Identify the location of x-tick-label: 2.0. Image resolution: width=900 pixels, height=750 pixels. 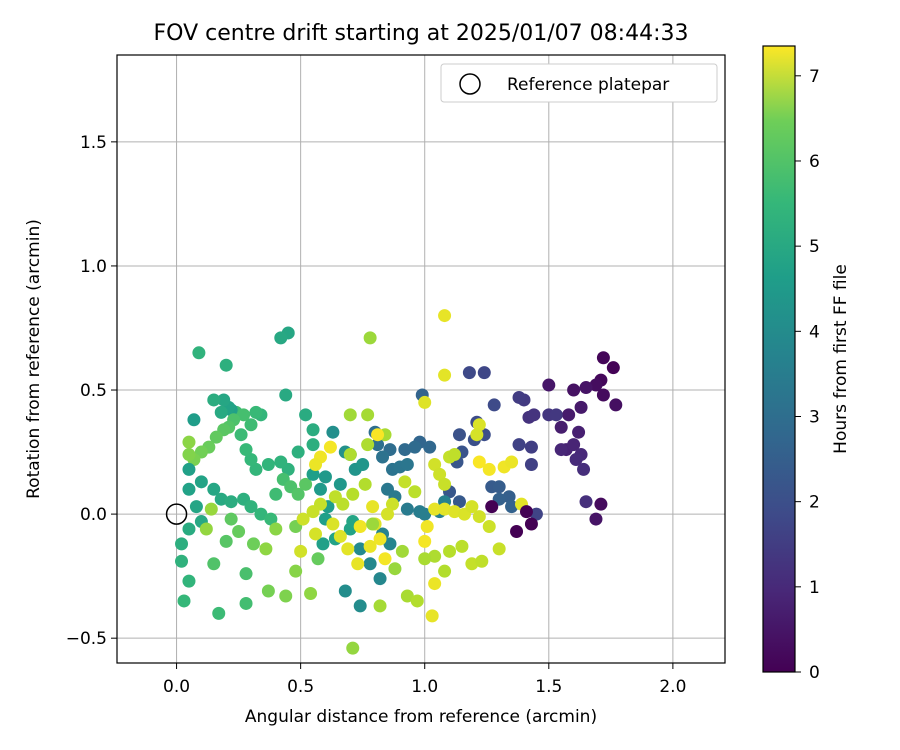
(672, 687).